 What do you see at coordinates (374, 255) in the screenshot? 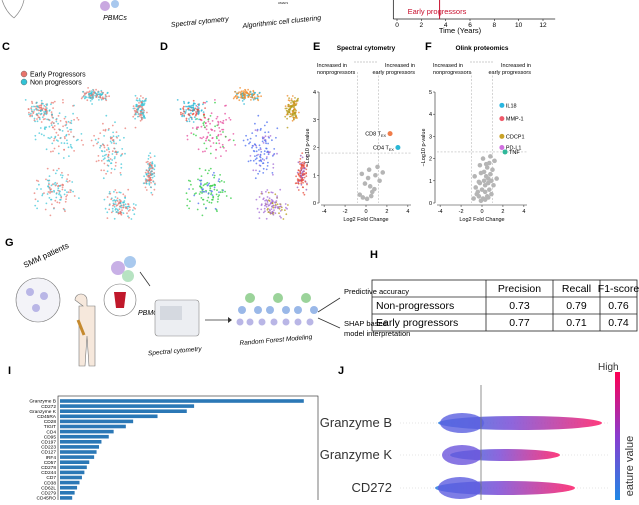
I see `panel-letter: H` at bounding box center [374, 255].